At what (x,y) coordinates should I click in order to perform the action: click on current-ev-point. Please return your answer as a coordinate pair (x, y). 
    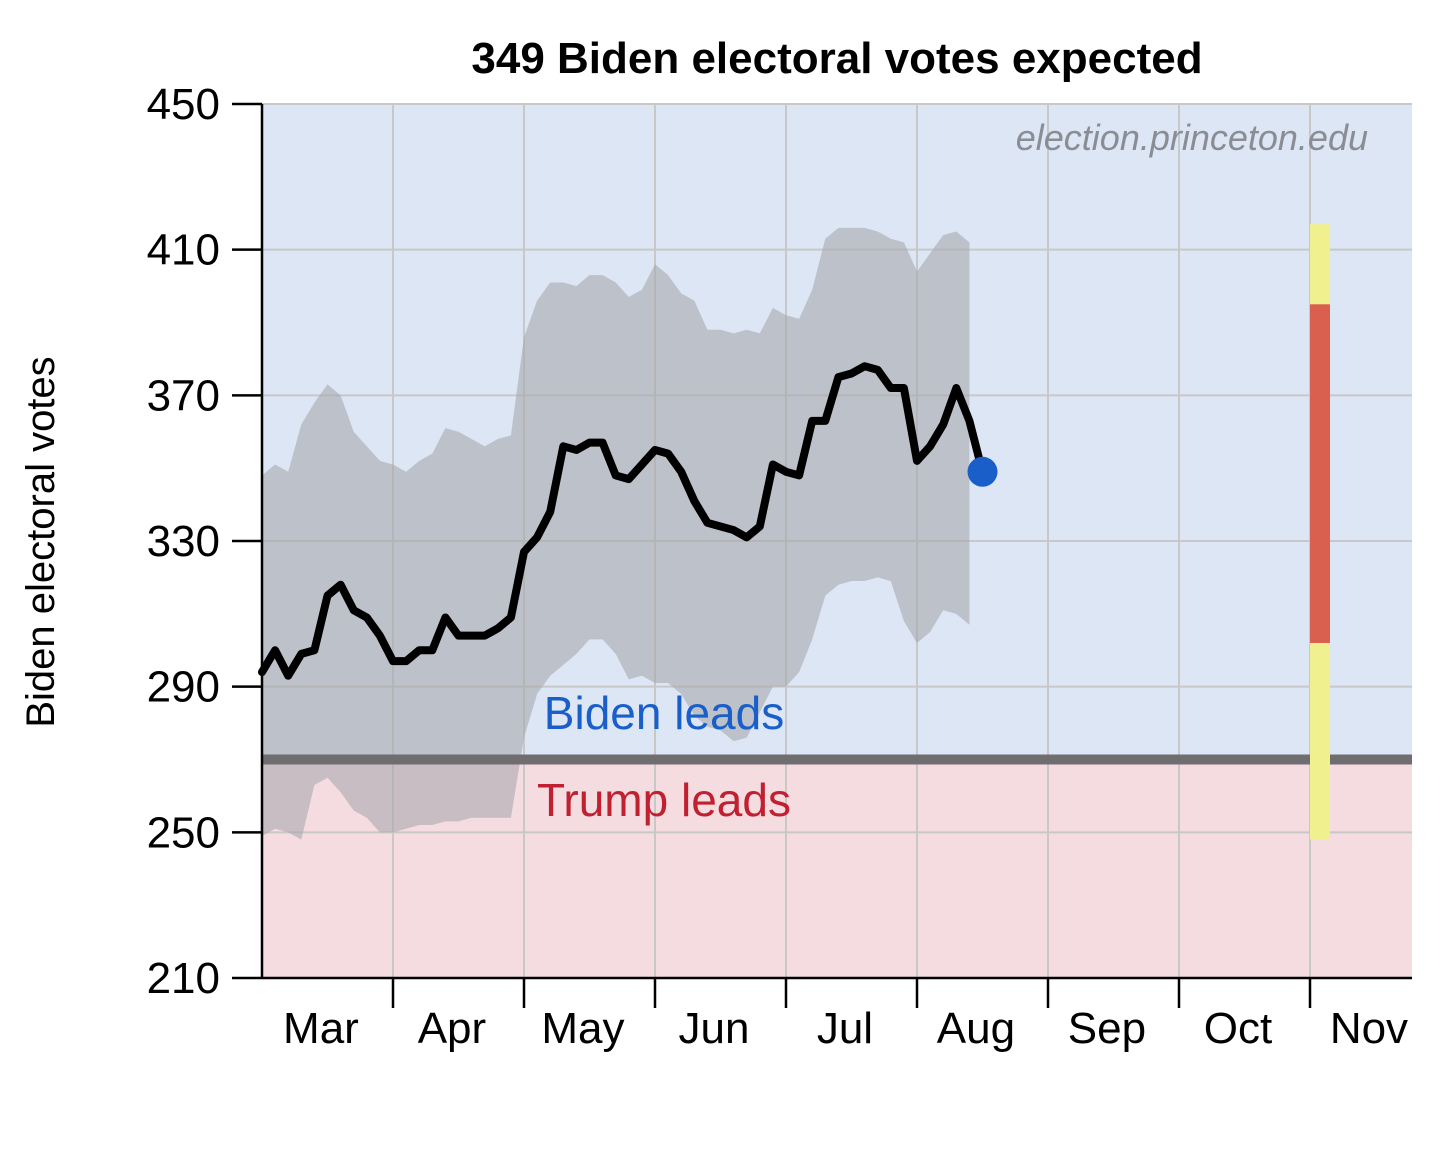
    Looking at the image, I should click on (982, 471).